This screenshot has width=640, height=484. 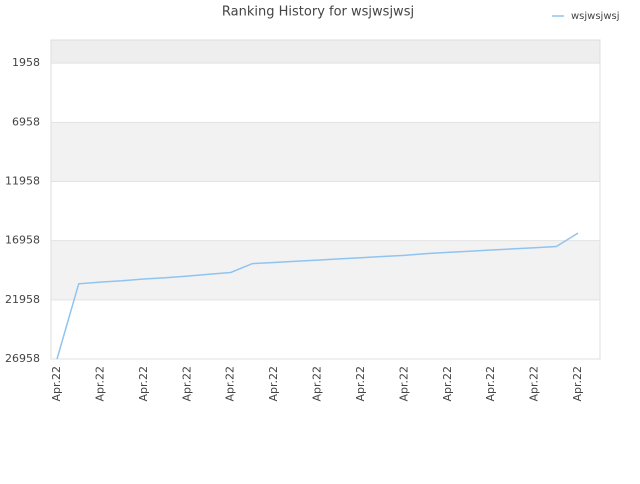 What do you see at coordinates (318, 12) in the screenshot?
I see `chart-title: Ranking History for wsjwsjwsj` at bounding box center [318, 12].